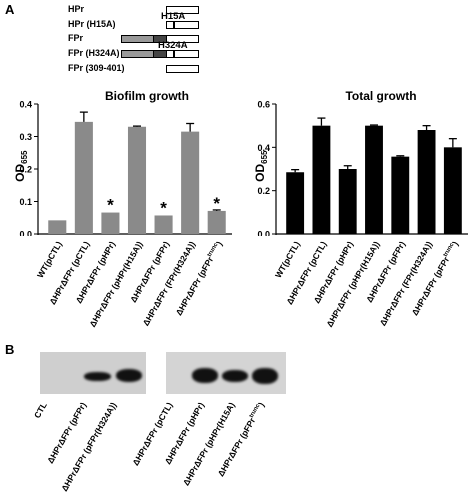 This screenshot has width=474, height=493. I want to click on construct-label: FPr (H324A), so click(94, 53).